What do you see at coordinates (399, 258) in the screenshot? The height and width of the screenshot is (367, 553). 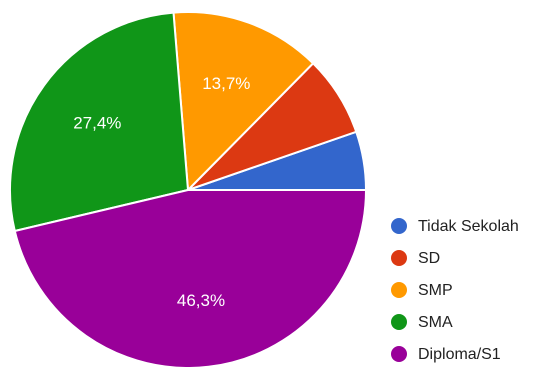 I see `legend-marker-sd` at bounding box center [399, 258].